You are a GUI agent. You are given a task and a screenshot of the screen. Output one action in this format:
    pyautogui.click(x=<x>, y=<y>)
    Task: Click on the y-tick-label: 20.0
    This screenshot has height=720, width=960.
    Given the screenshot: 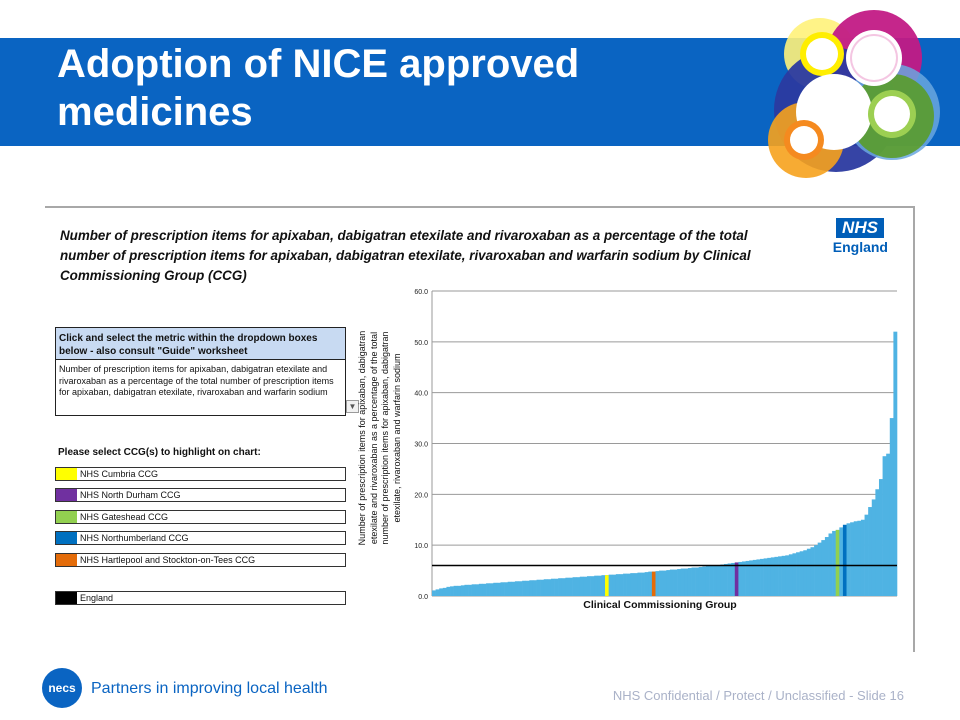 What is the action you would take?
    pyautogui.click(x=421, y=495)
    